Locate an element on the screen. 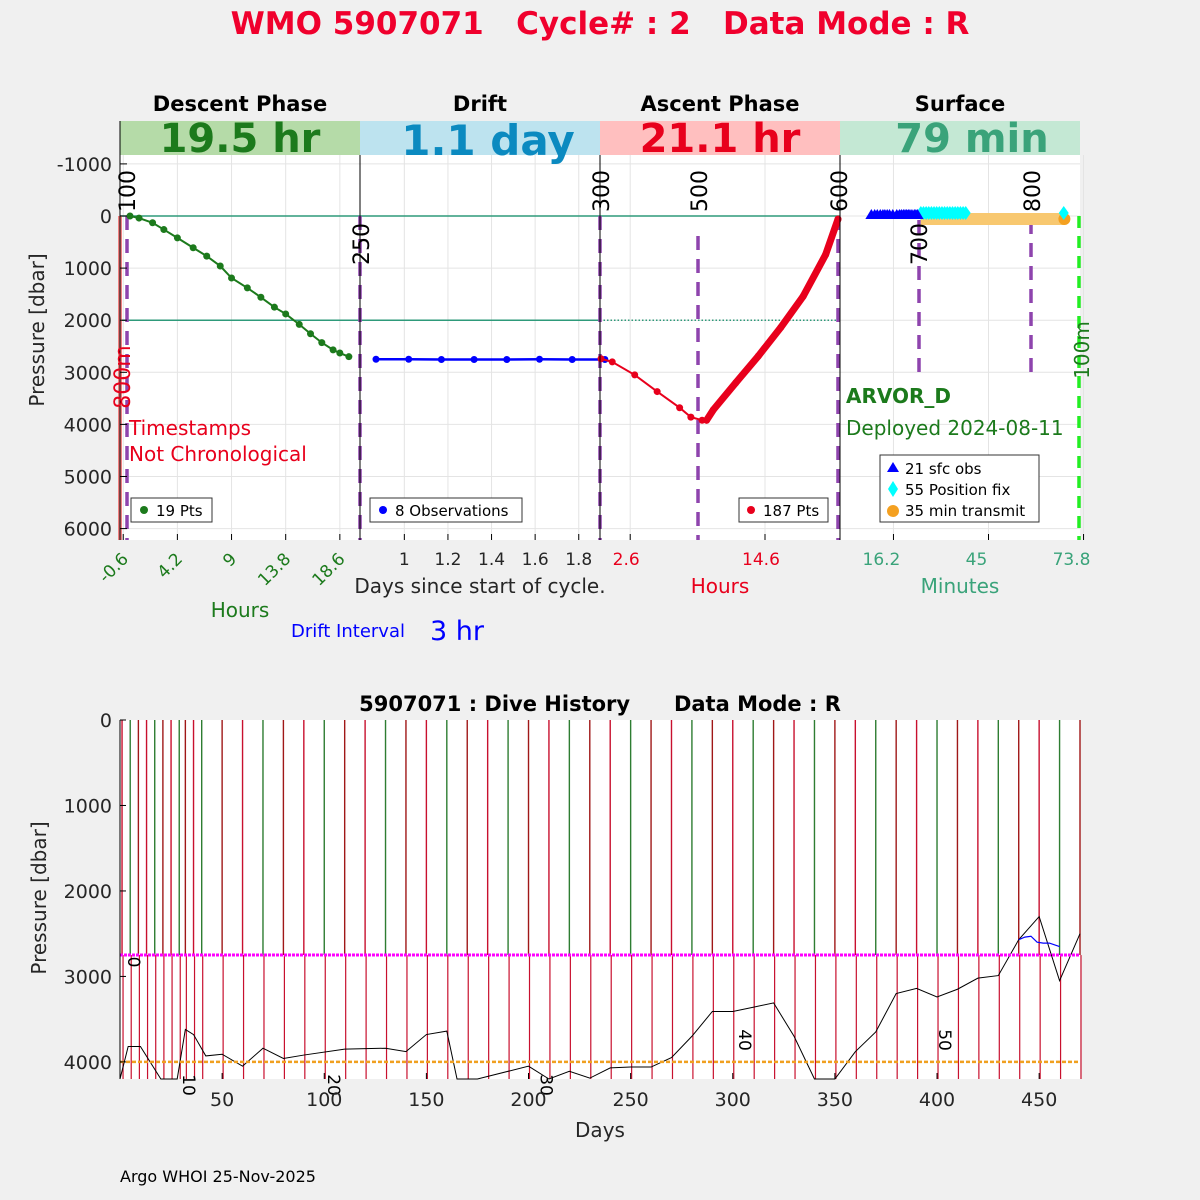 The width and height of the screenshot is (1200, 1200). ascent-xunit: Hours is located at coordinates (720, 586).